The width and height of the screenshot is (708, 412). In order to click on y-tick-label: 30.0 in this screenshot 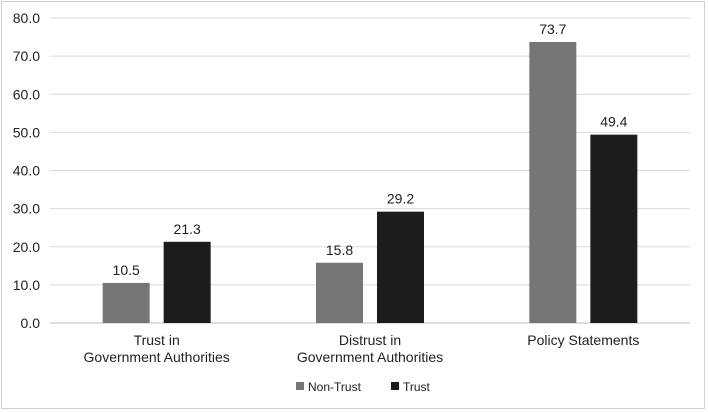, I will do `click(26, 209)`.